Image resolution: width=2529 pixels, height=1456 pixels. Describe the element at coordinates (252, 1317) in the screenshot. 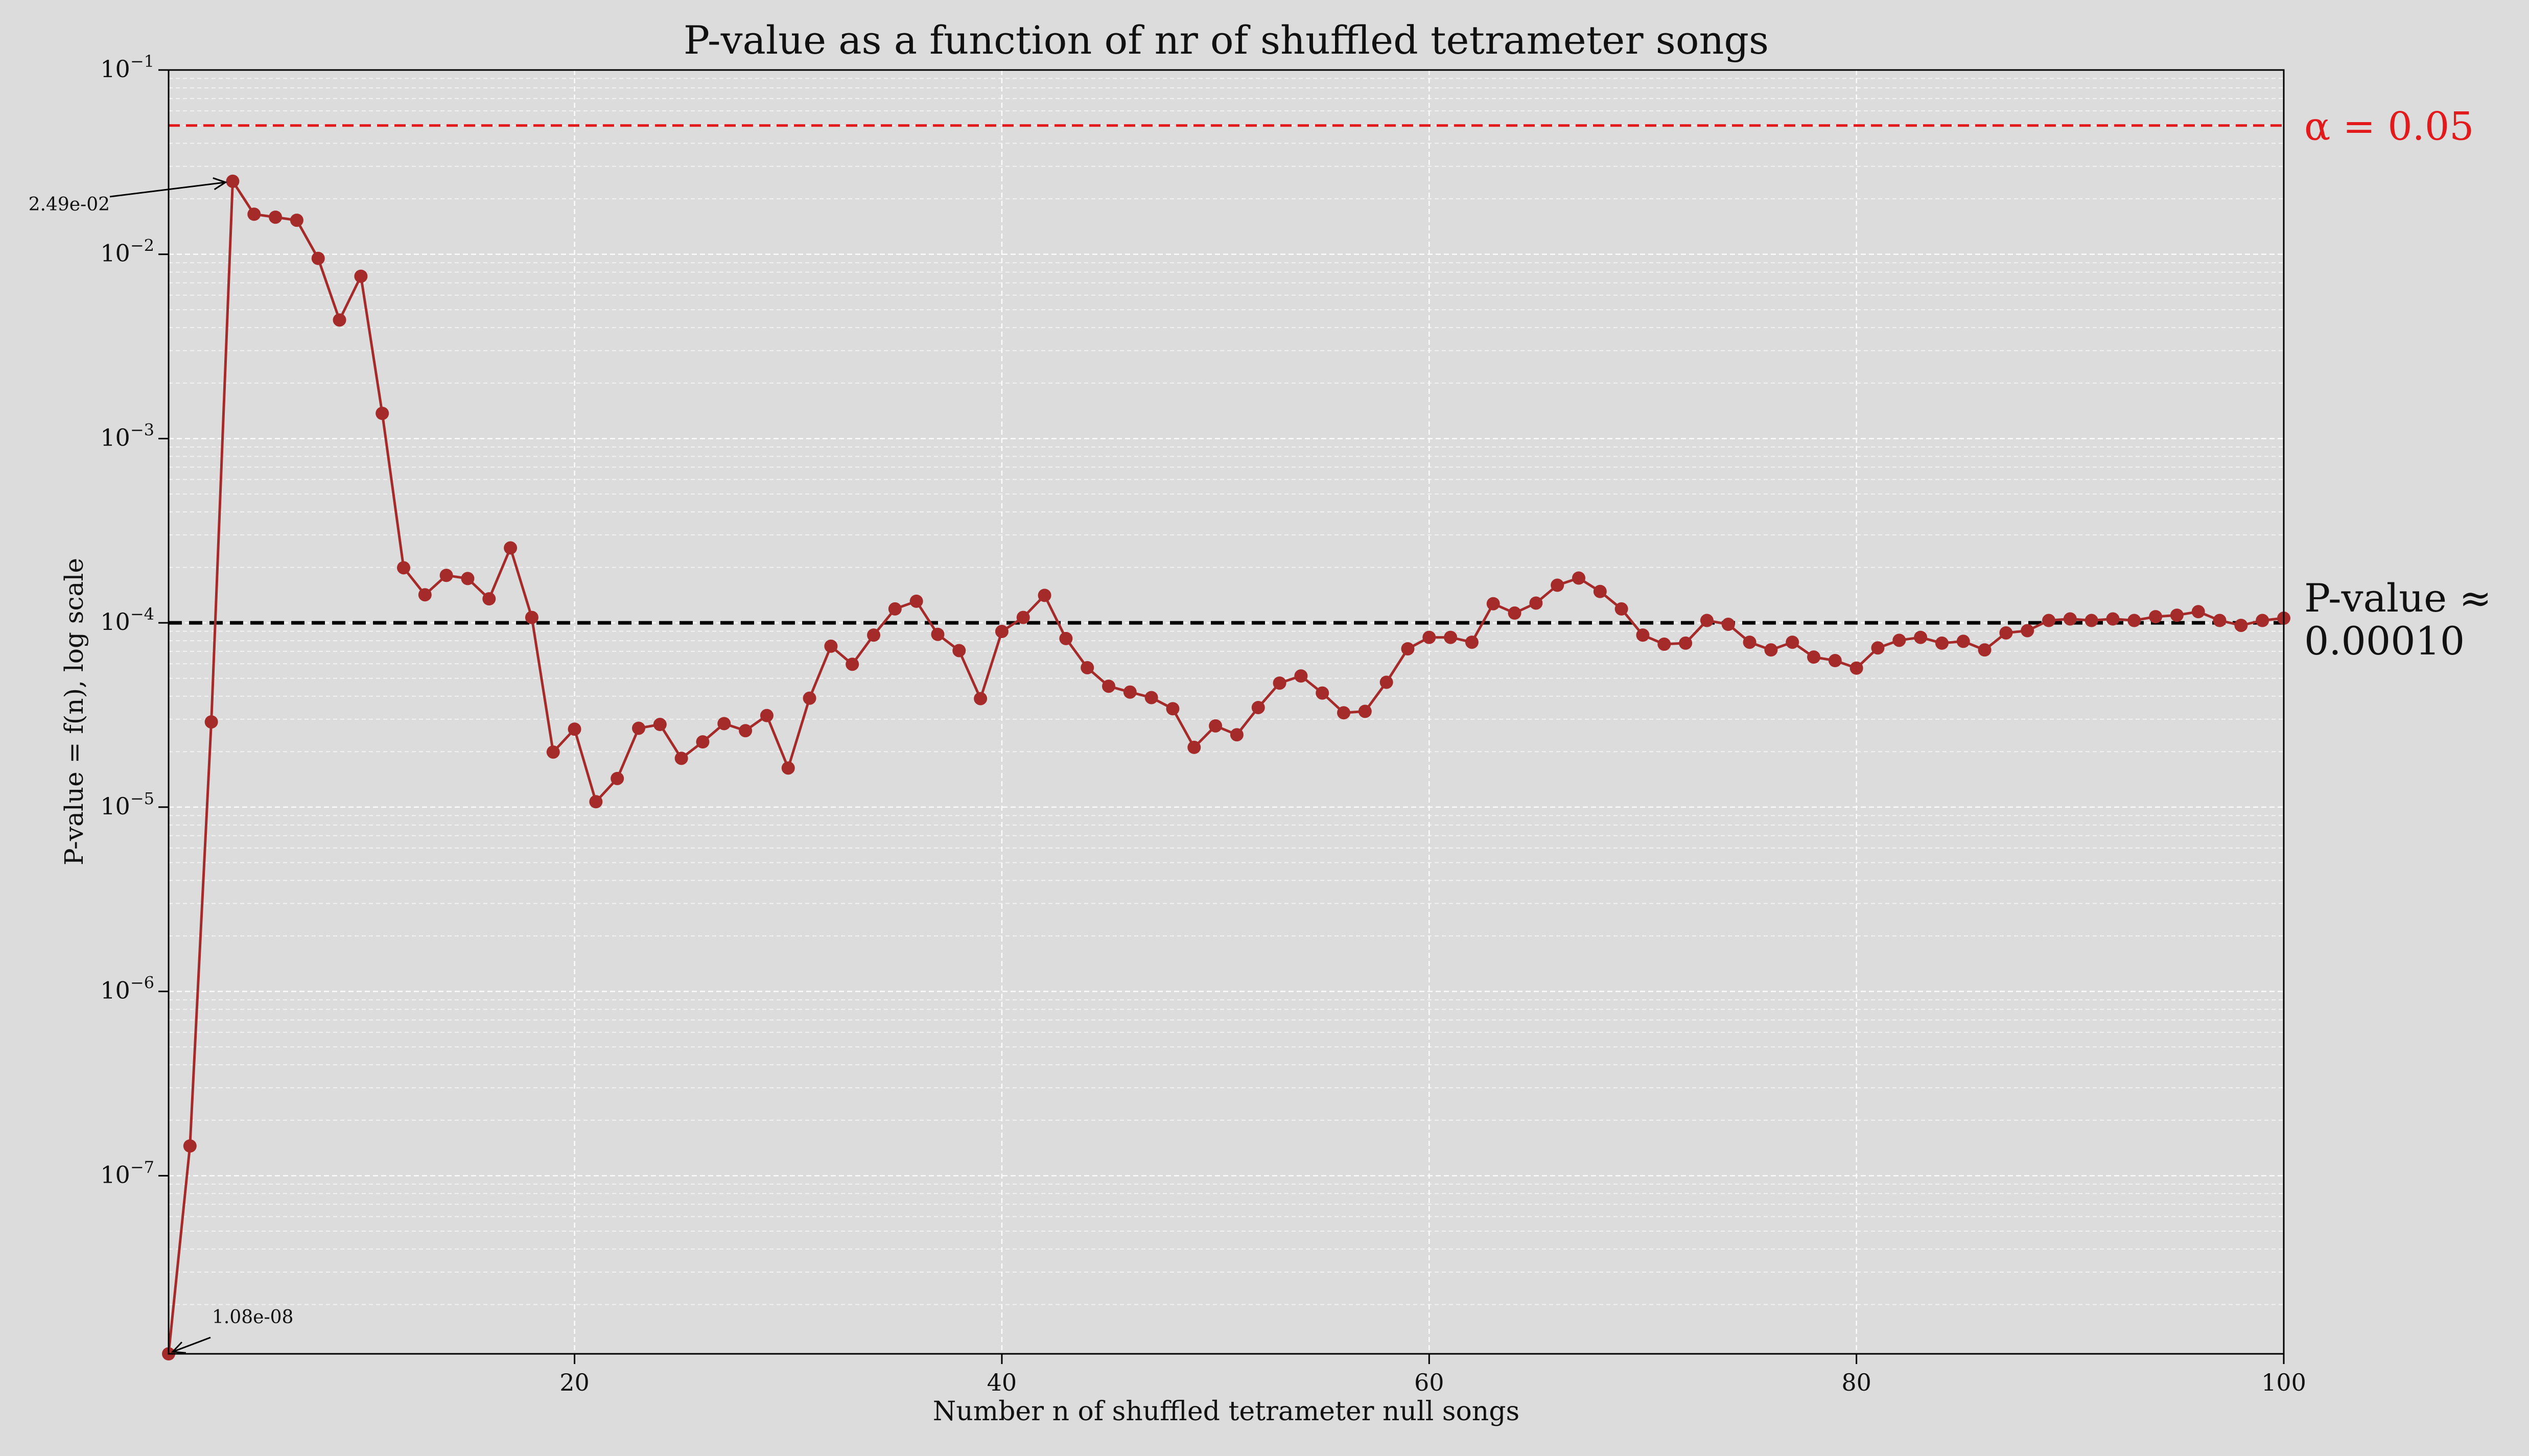

I see `annotation-min-label: 1.08e-08` at that location.